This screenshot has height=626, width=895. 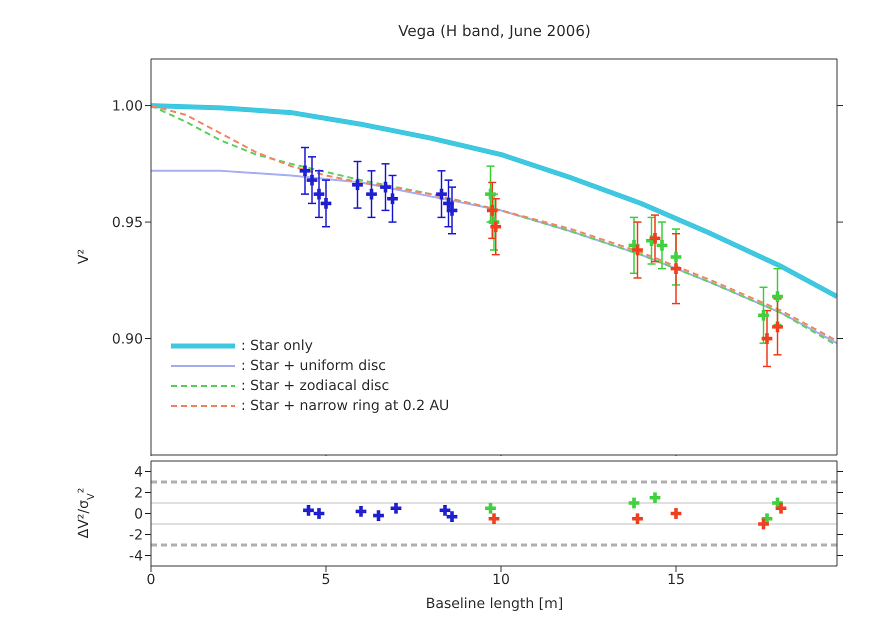 I want to click on legend-label: : Star + zodiacal disc, so click(x=315, y=386).